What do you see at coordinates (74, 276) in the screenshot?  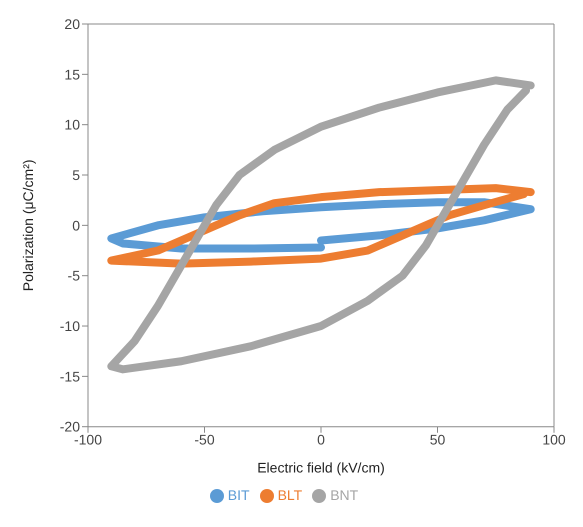 I see `y-tick-label: -5` at bounding box center [74, 276].